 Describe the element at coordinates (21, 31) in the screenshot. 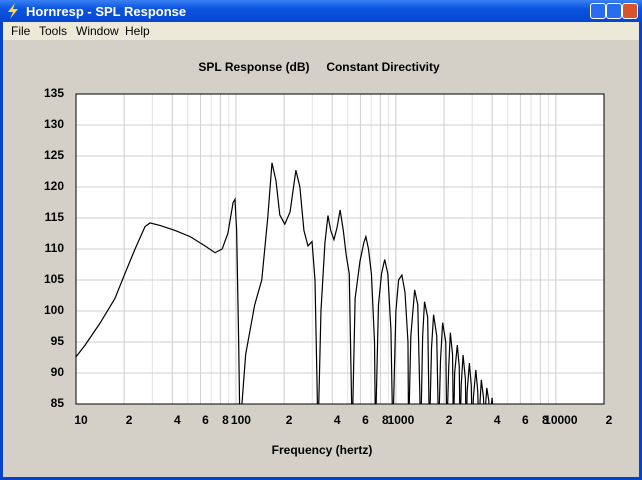

I see `menu-item: File` at that location.